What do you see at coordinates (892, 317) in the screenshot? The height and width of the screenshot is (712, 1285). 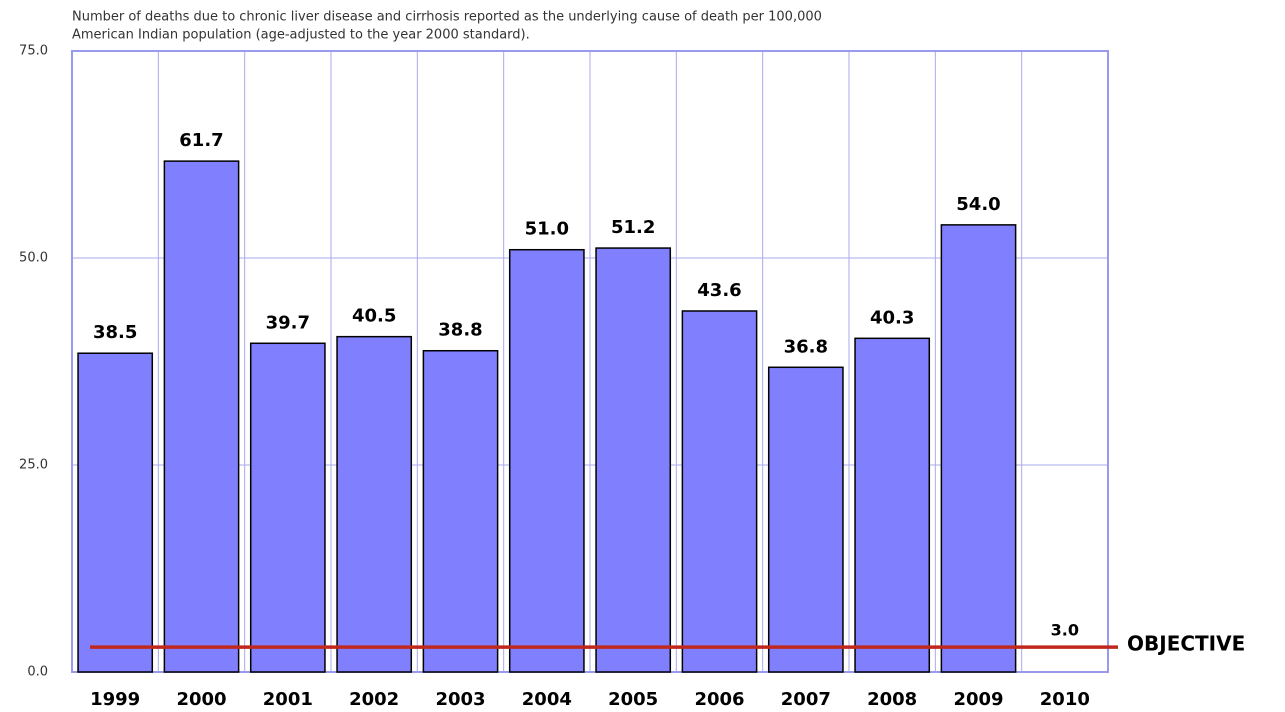 I see `data-label: 40.3` at bounding box center [892, 317].